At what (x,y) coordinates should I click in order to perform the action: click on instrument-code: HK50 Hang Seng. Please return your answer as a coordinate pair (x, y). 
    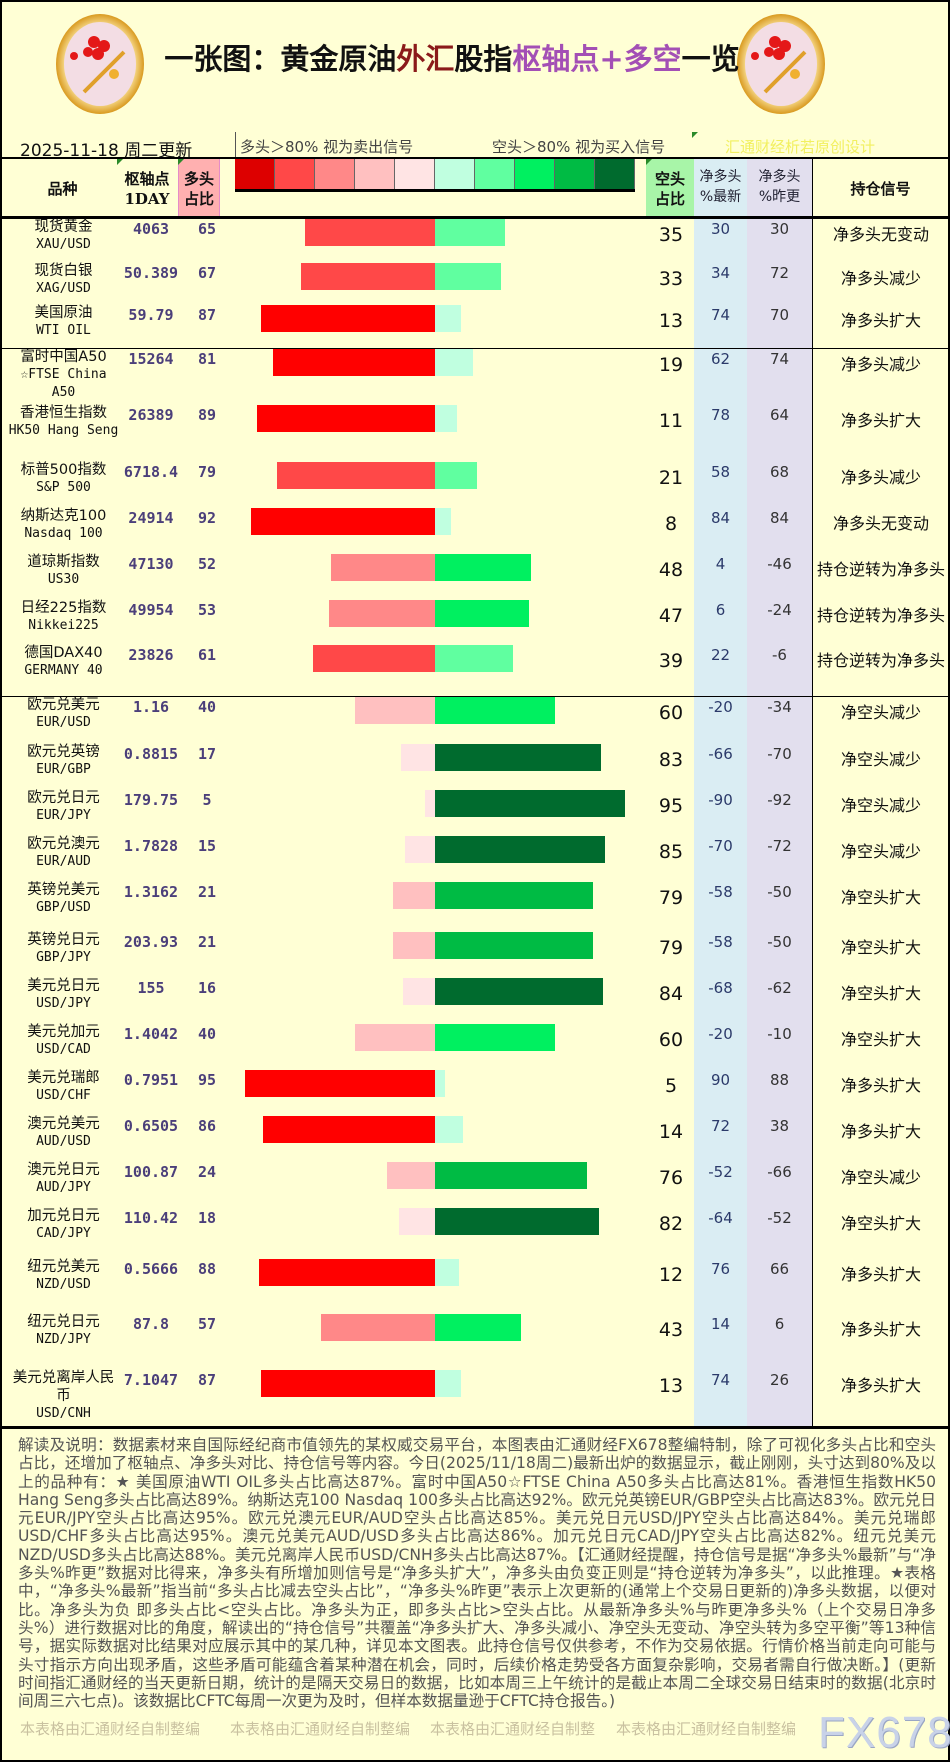
    Looking at the image, I should click on (63, 430).